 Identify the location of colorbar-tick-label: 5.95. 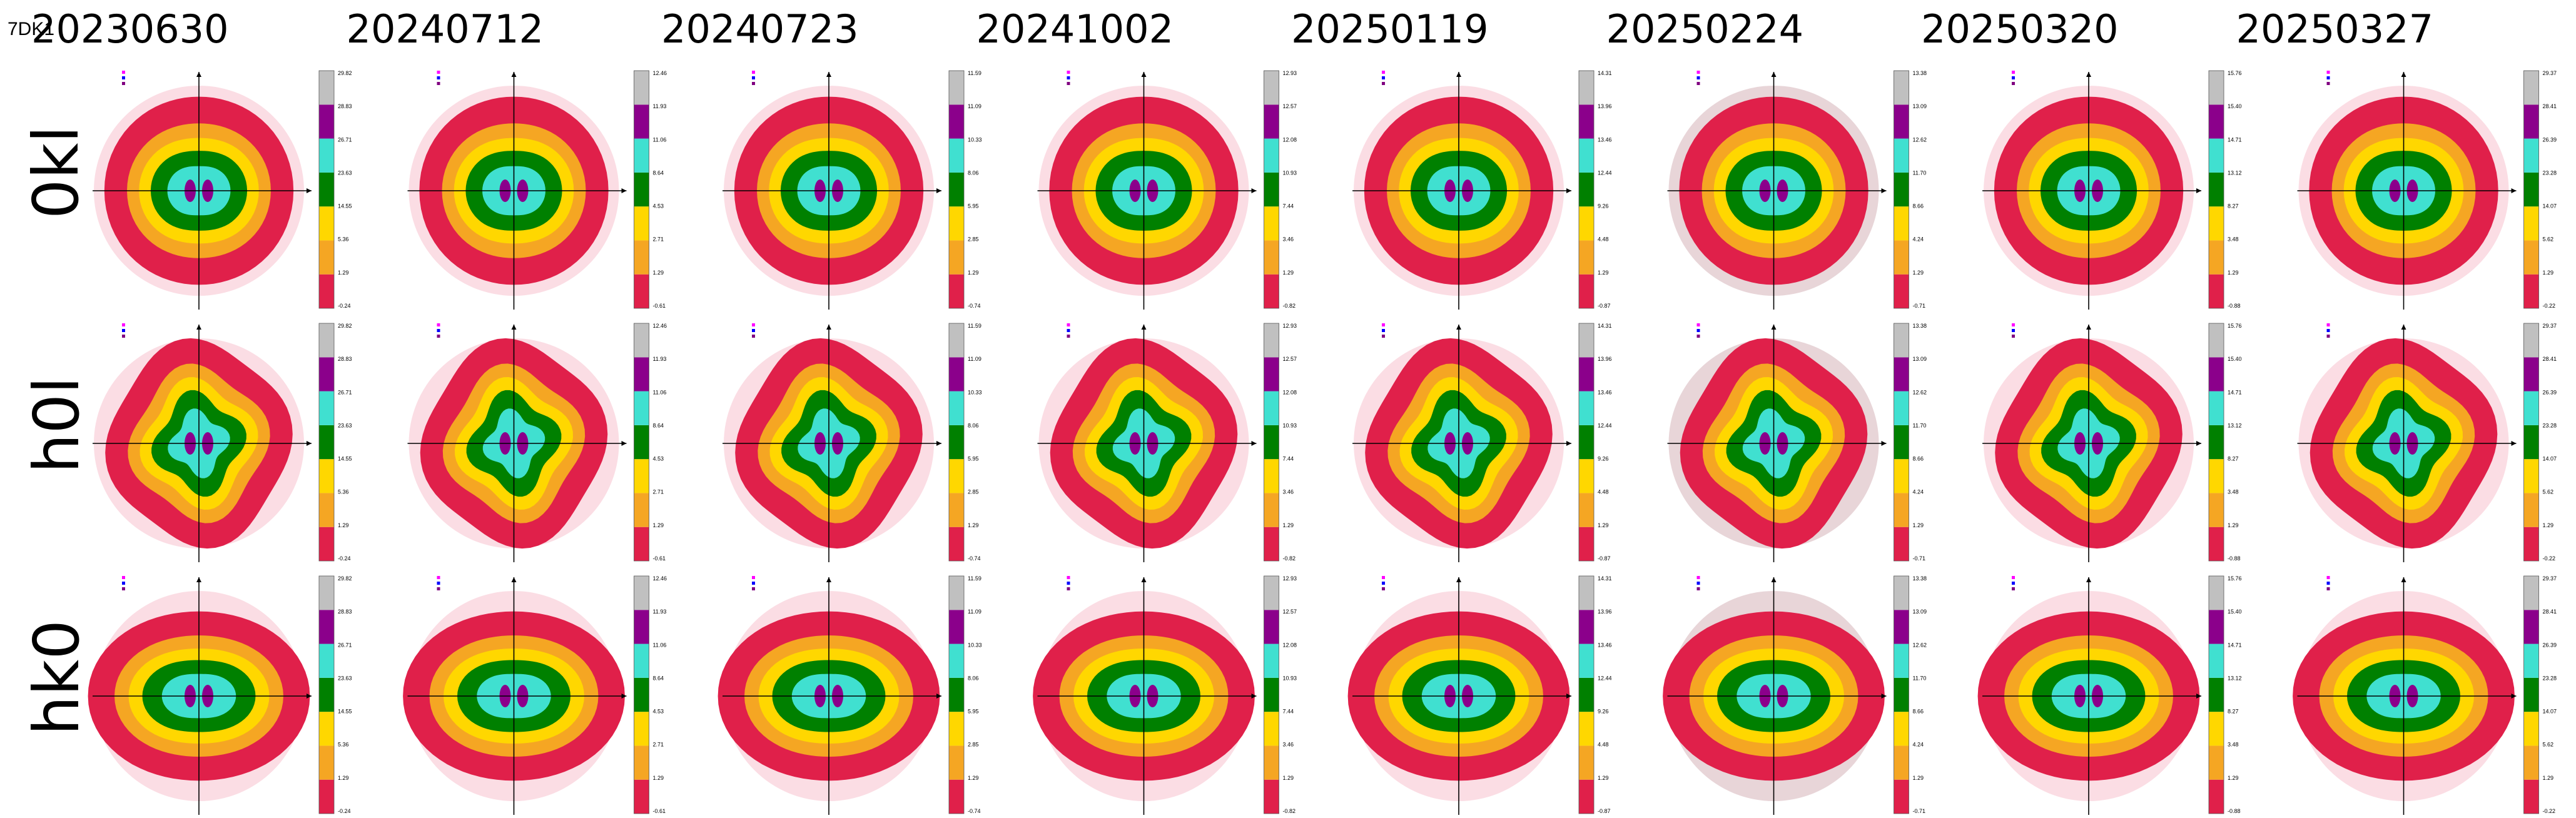
(974, 459).